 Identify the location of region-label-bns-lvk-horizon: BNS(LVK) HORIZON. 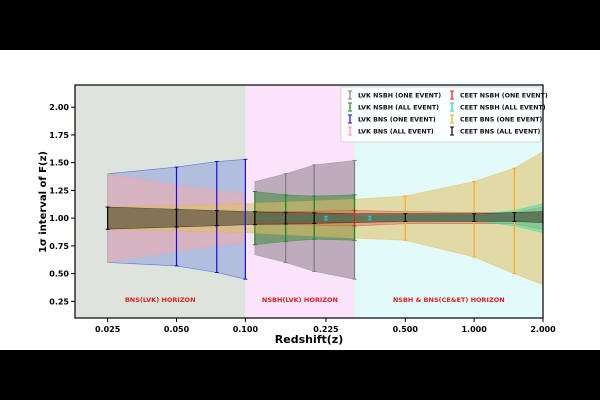
(160, 300).